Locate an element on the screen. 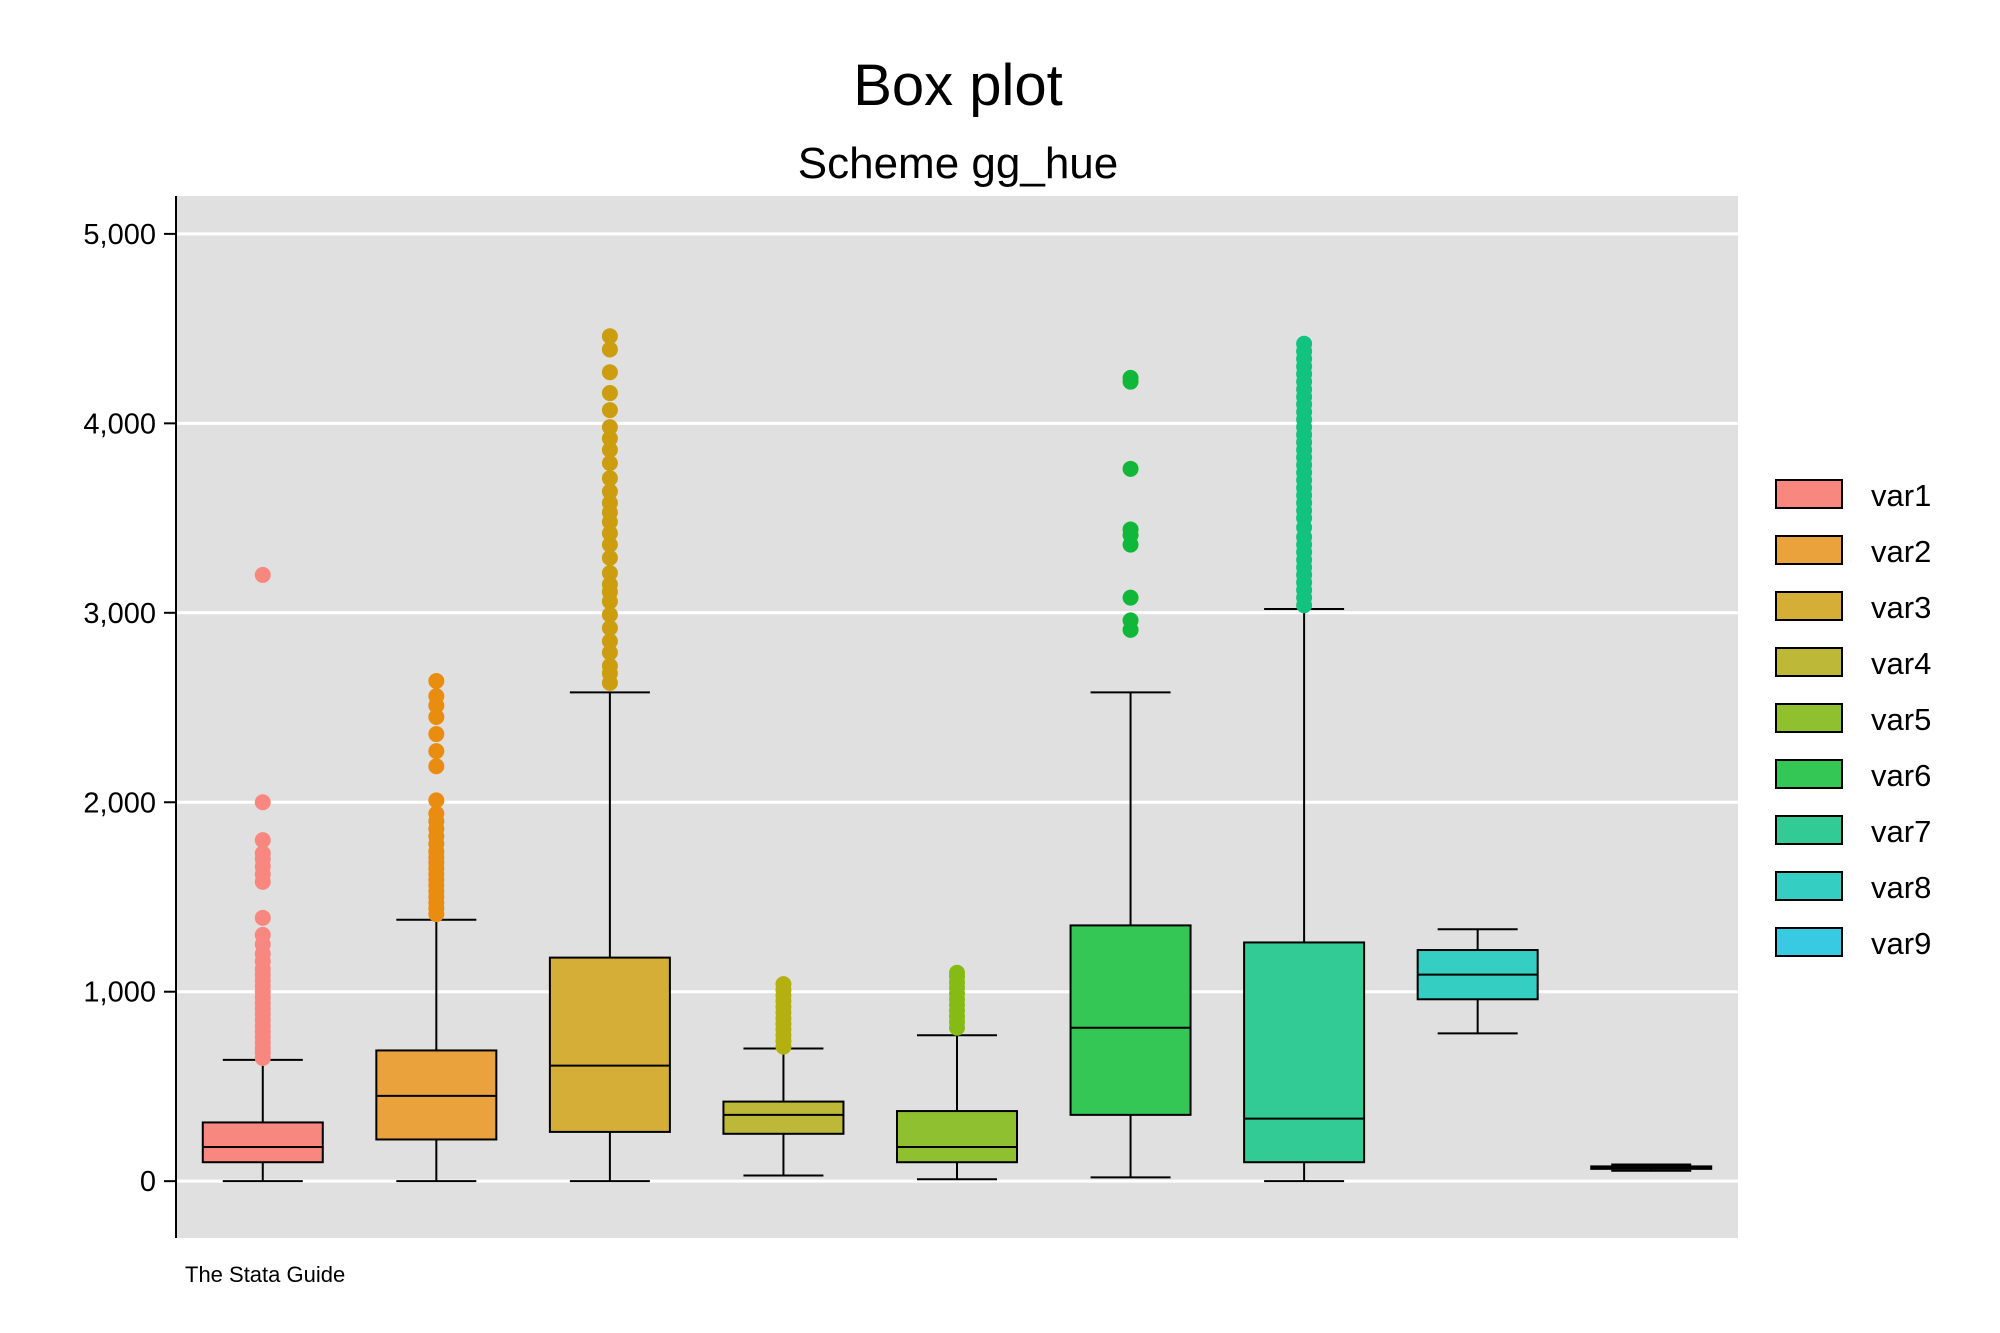 This screenshot has height=1333, width=2000. box-var6 is located at coordinates (1130, 774).